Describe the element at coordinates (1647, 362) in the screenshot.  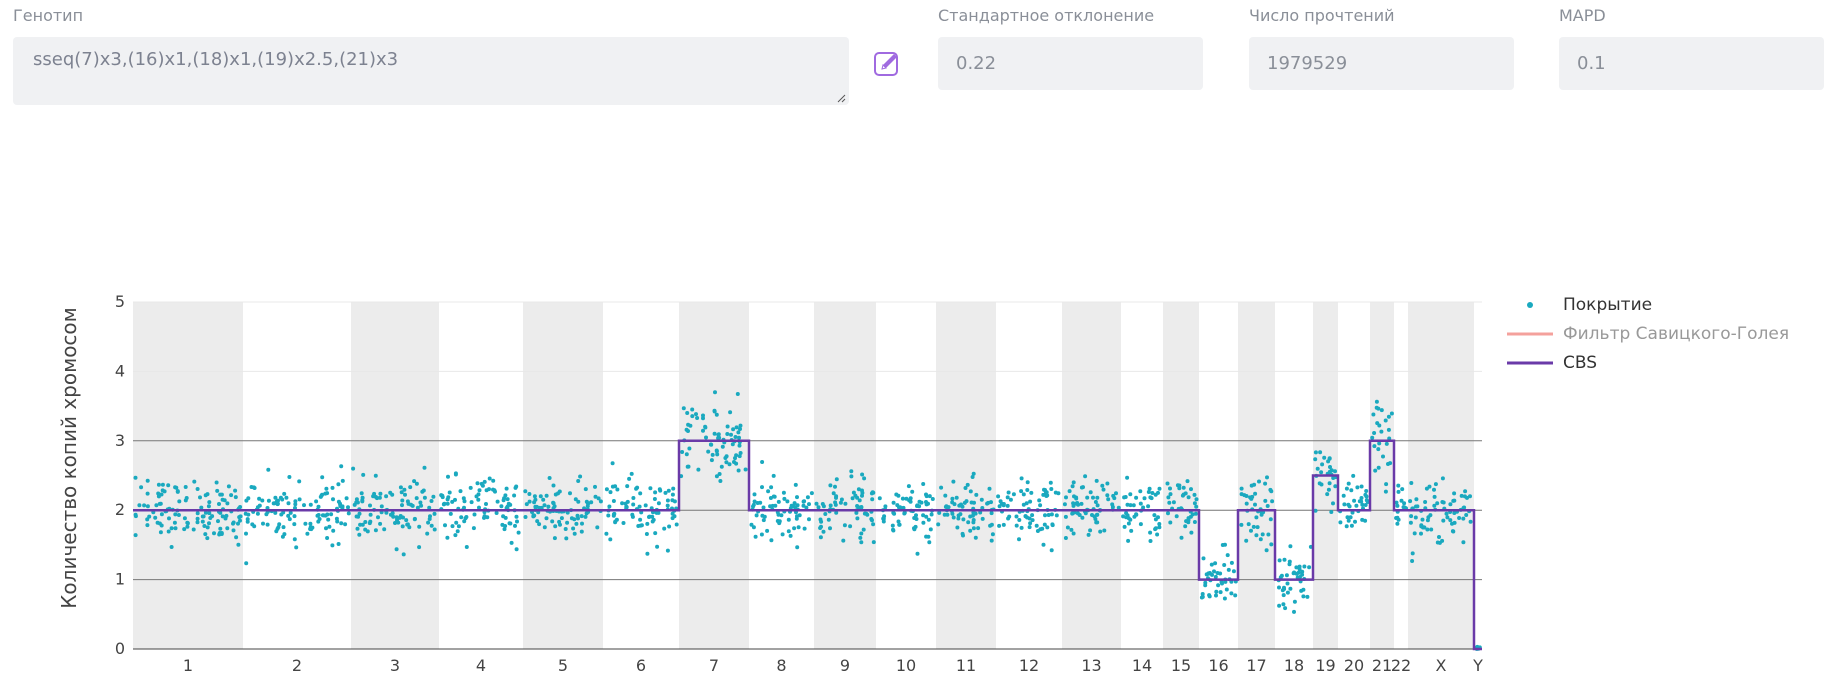
I see `legend-item-cbs: CBS` at that location.